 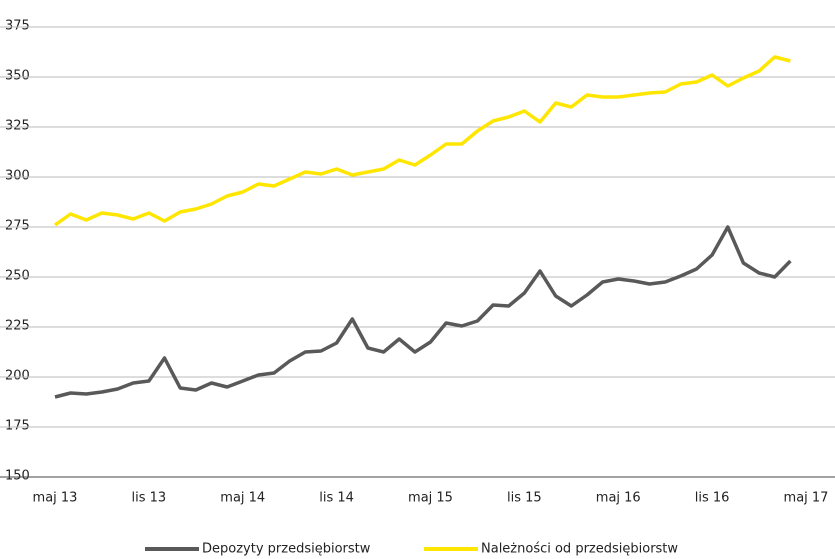 What do you see at coordinates (17, 476) in the screenshot?
I see `y-tick-label: 150` at bounding box center [17, 476].